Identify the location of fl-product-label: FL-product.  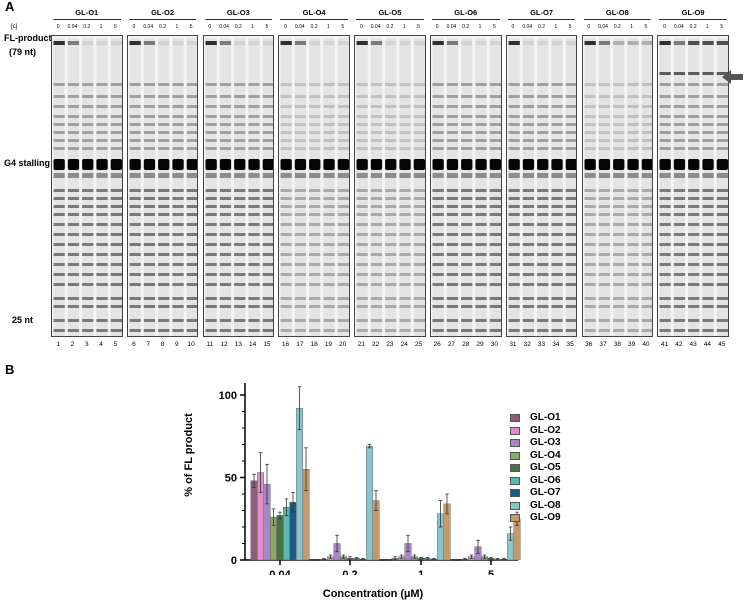
(28, 38).